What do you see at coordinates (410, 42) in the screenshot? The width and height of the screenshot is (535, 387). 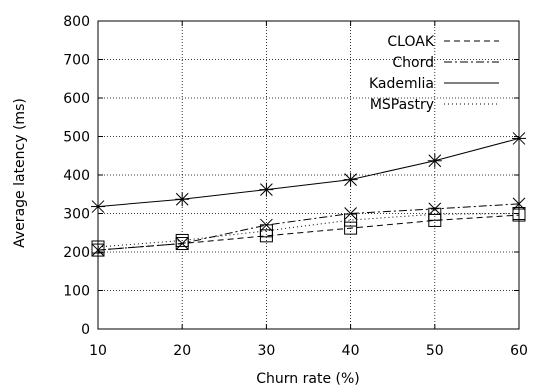 I see `legend-label-cloak: CLOAK` at bounding box center [410, 42].